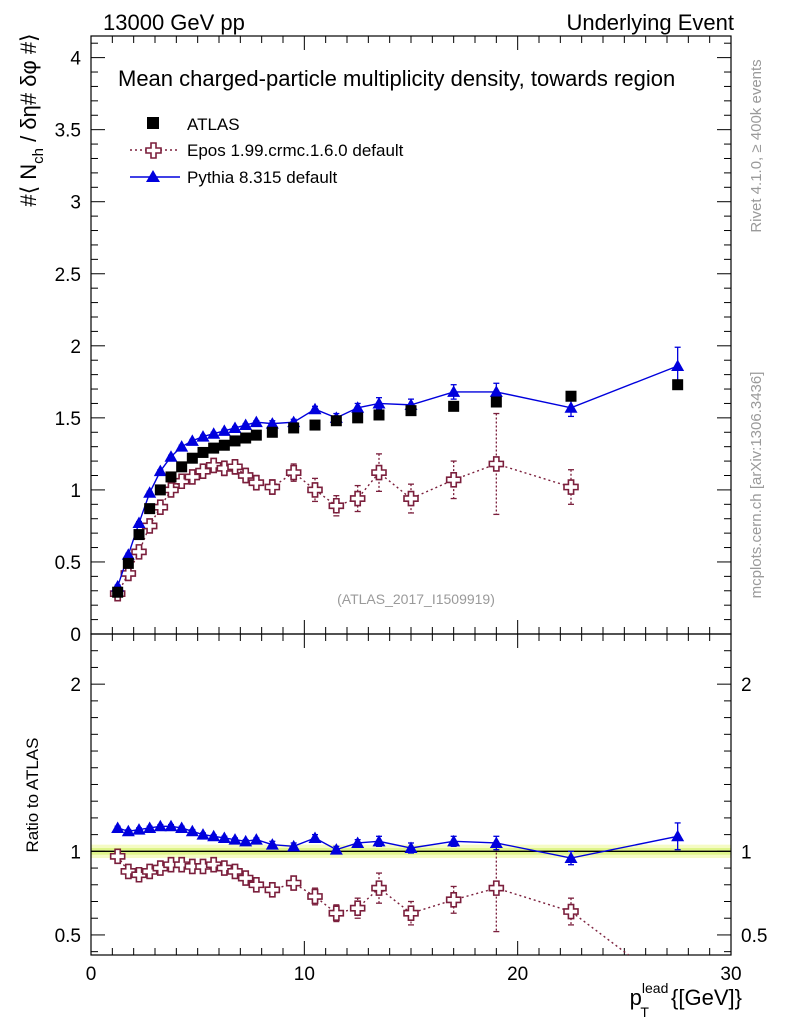 The image size is (786, 1024). What do you see at coordinates (650, 22) in the screenshot?
I see `header-right: Underlying Event` at bounding box center [650, 22].